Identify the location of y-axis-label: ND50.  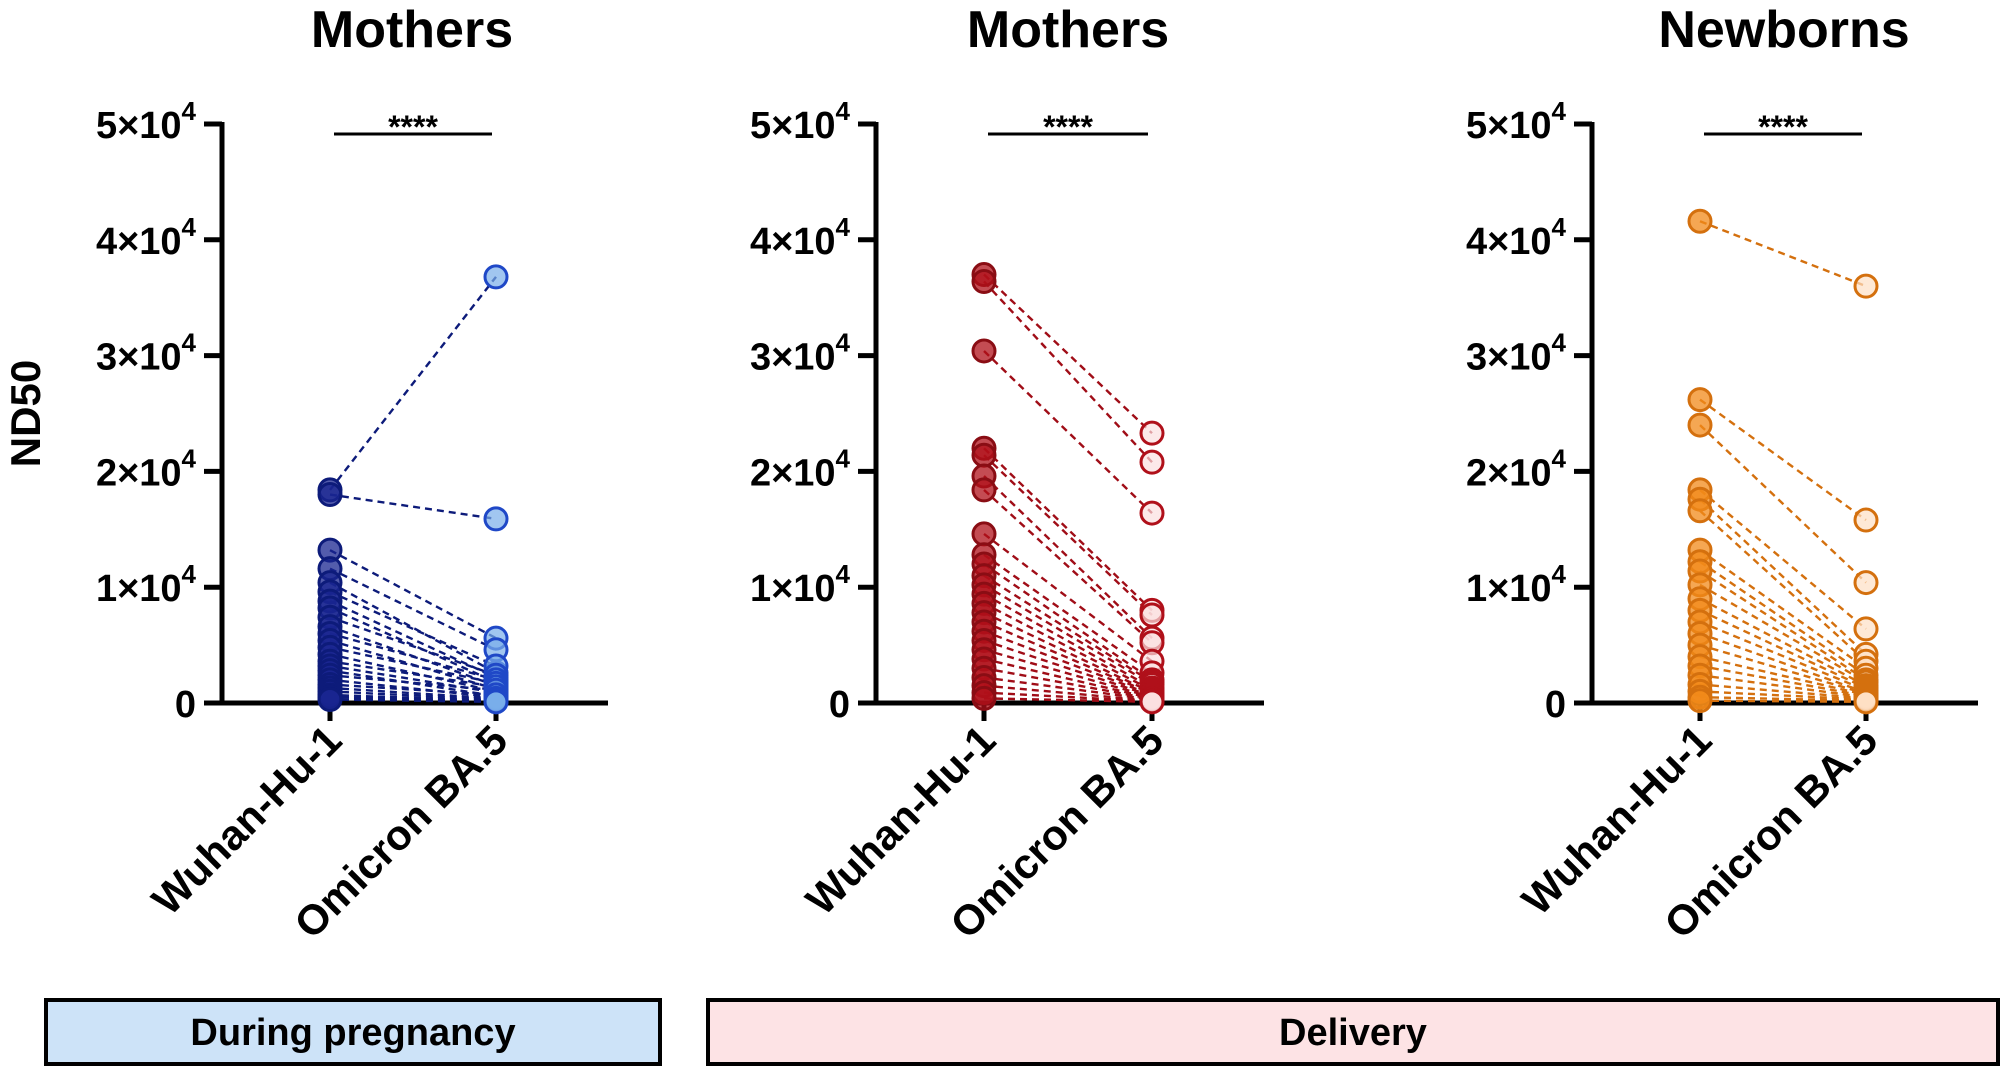
(25, 413).